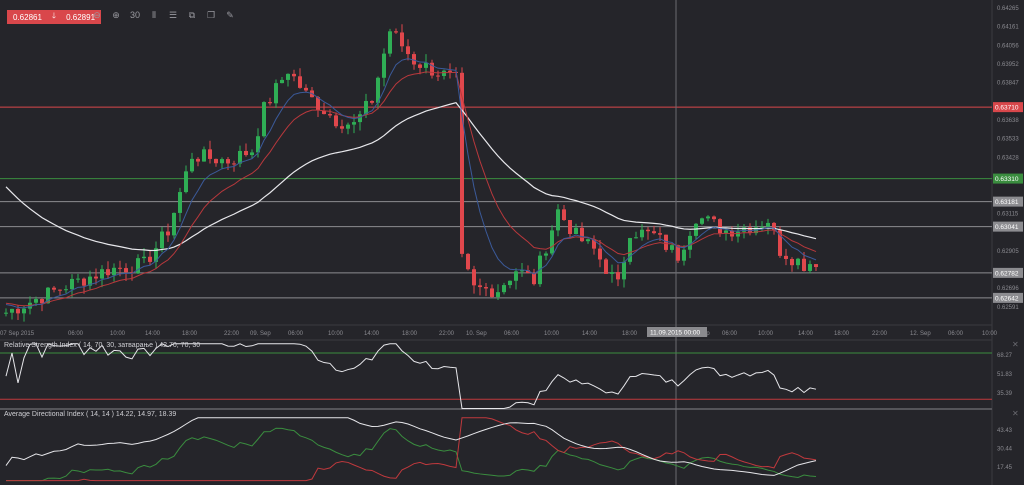 This screenshot has height=485, width=1024. I want to click on adx-tick: 17.45, so click(1005, 468).